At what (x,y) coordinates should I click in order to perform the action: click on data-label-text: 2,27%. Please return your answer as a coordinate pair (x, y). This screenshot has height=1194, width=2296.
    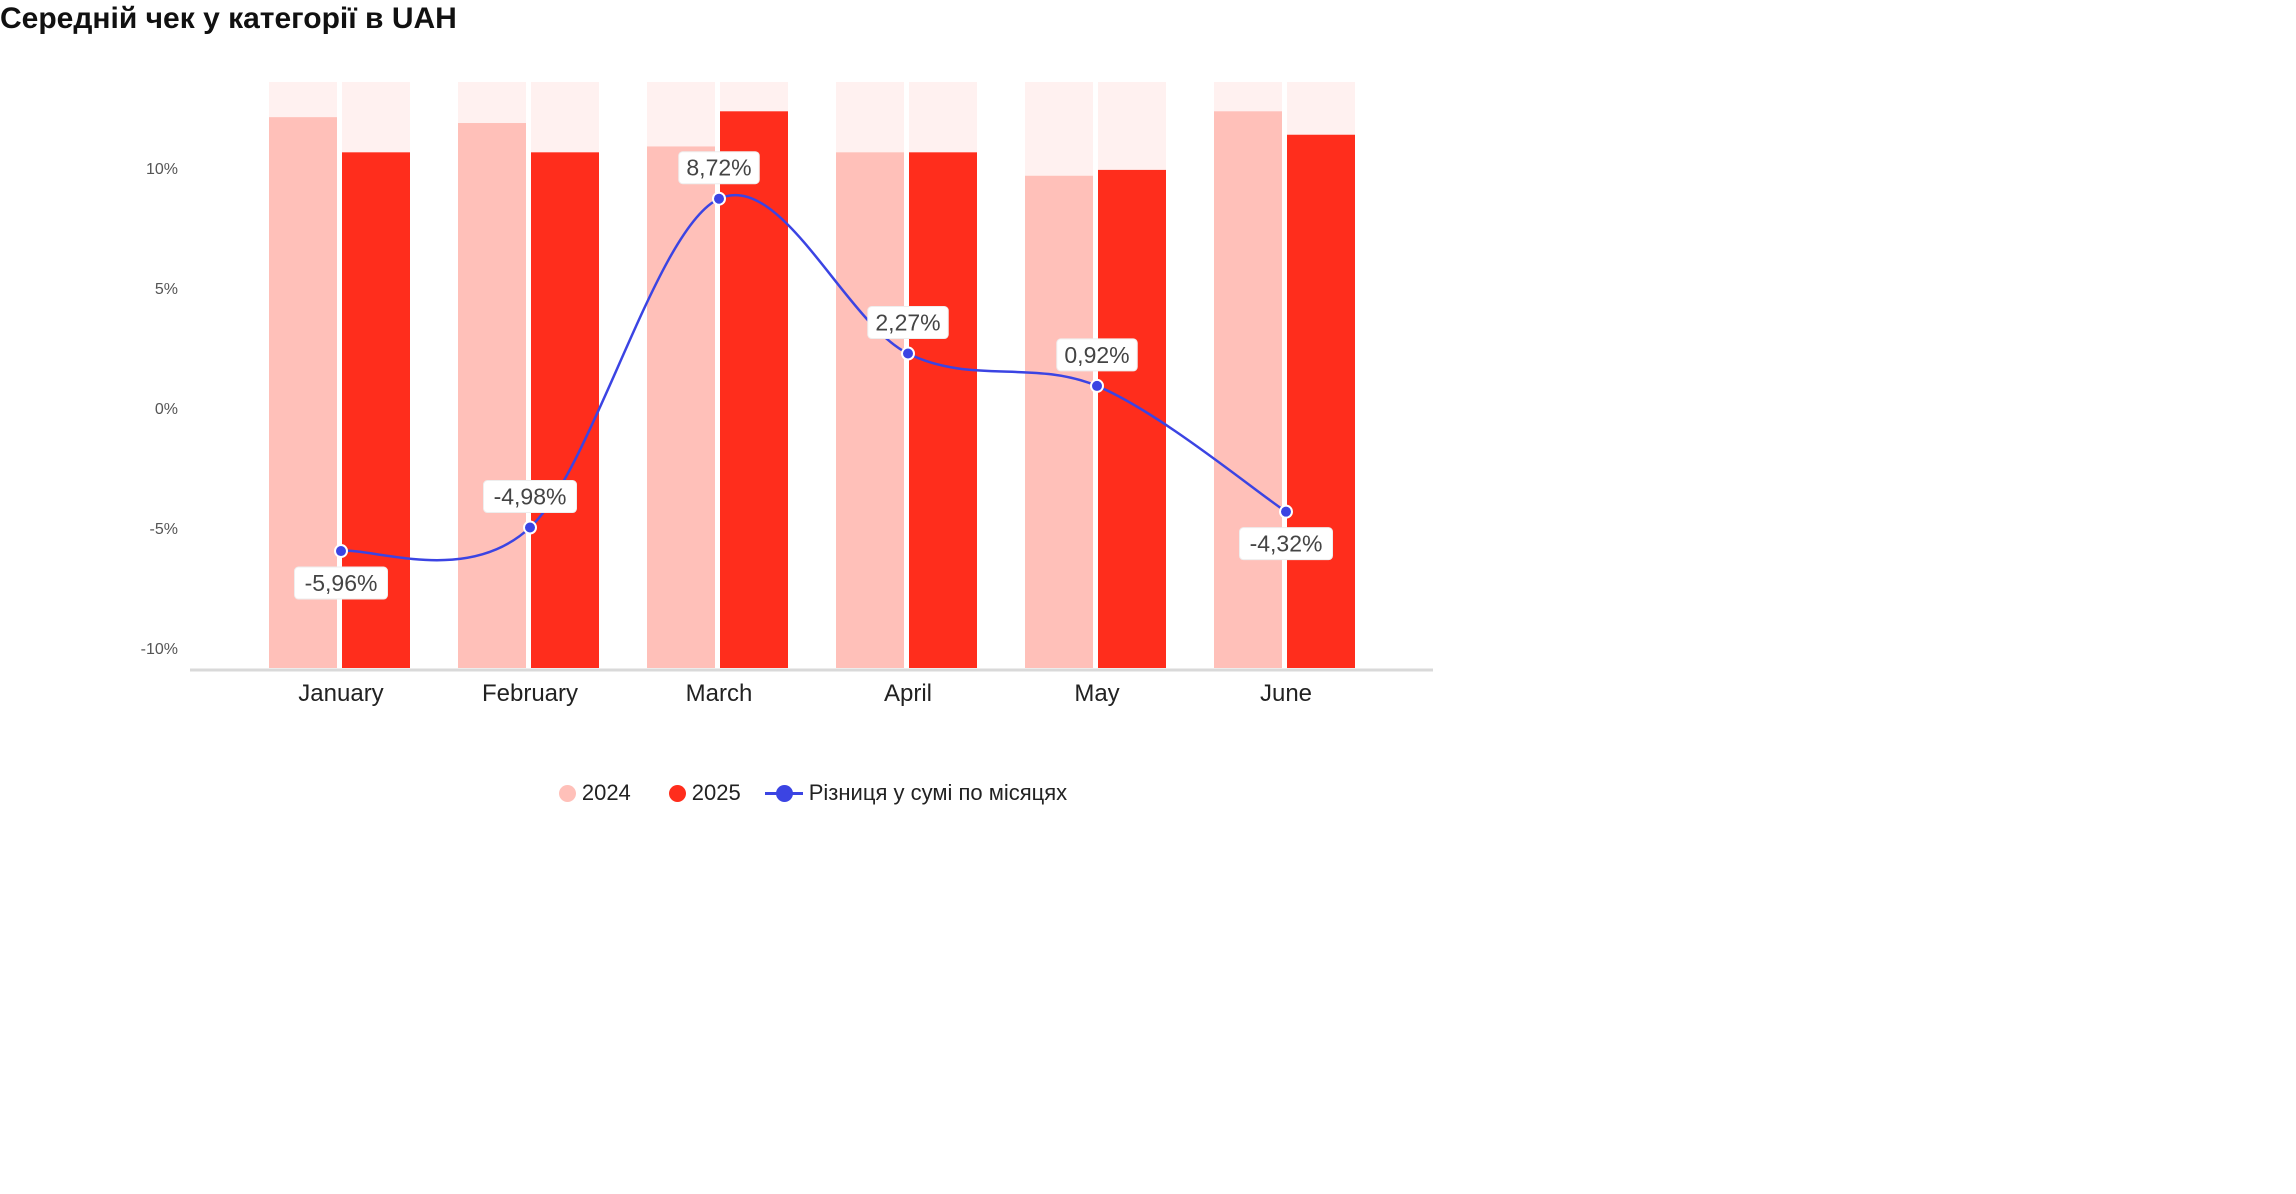
    Looking at the image, I should click on (907, 323).